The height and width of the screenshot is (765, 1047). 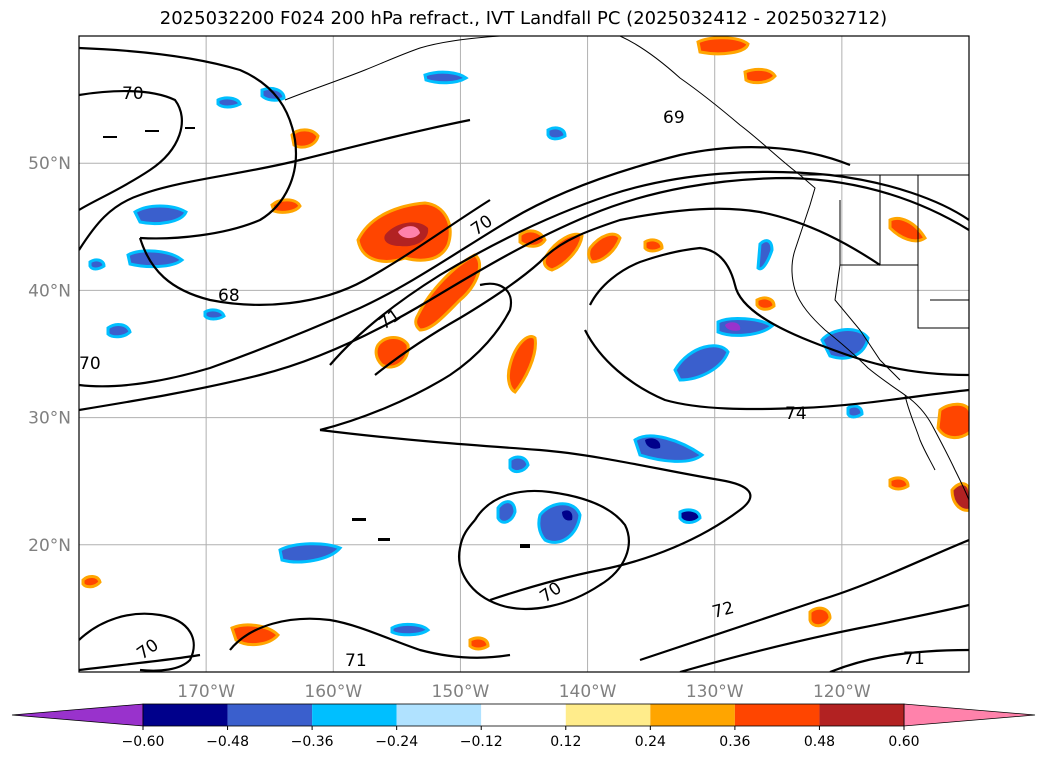 What do you see at coordinates (49, 355) in the screenshot?
I see `latitude-labels: 50°N 40°N 30°N 20°N` at bounding box center [49, 355].